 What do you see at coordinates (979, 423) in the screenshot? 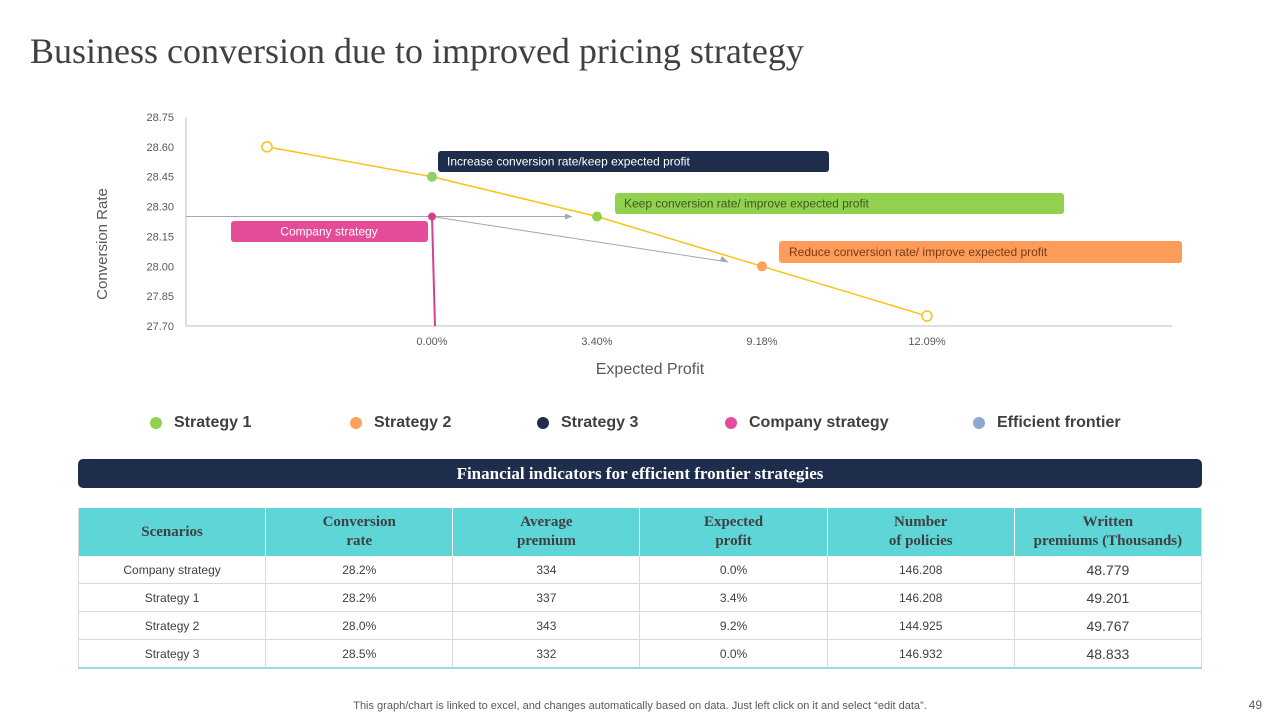
I see `legend-dot-efficient-frontier` at bounding box center [979, 423].